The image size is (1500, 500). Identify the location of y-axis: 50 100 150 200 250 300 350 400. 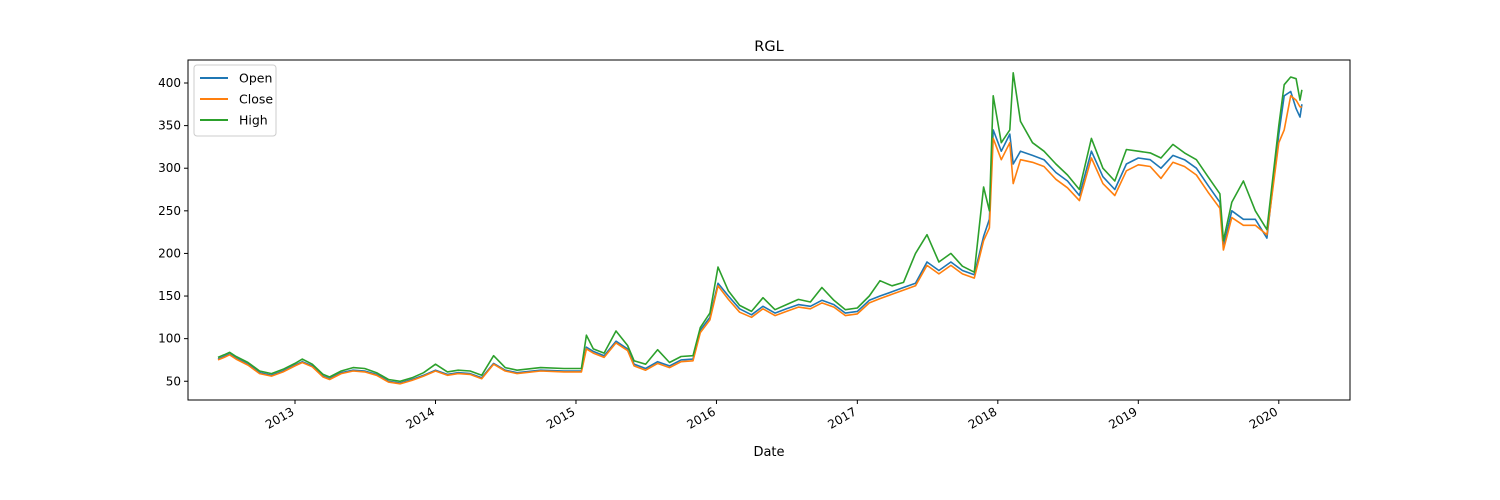
(173, 232).